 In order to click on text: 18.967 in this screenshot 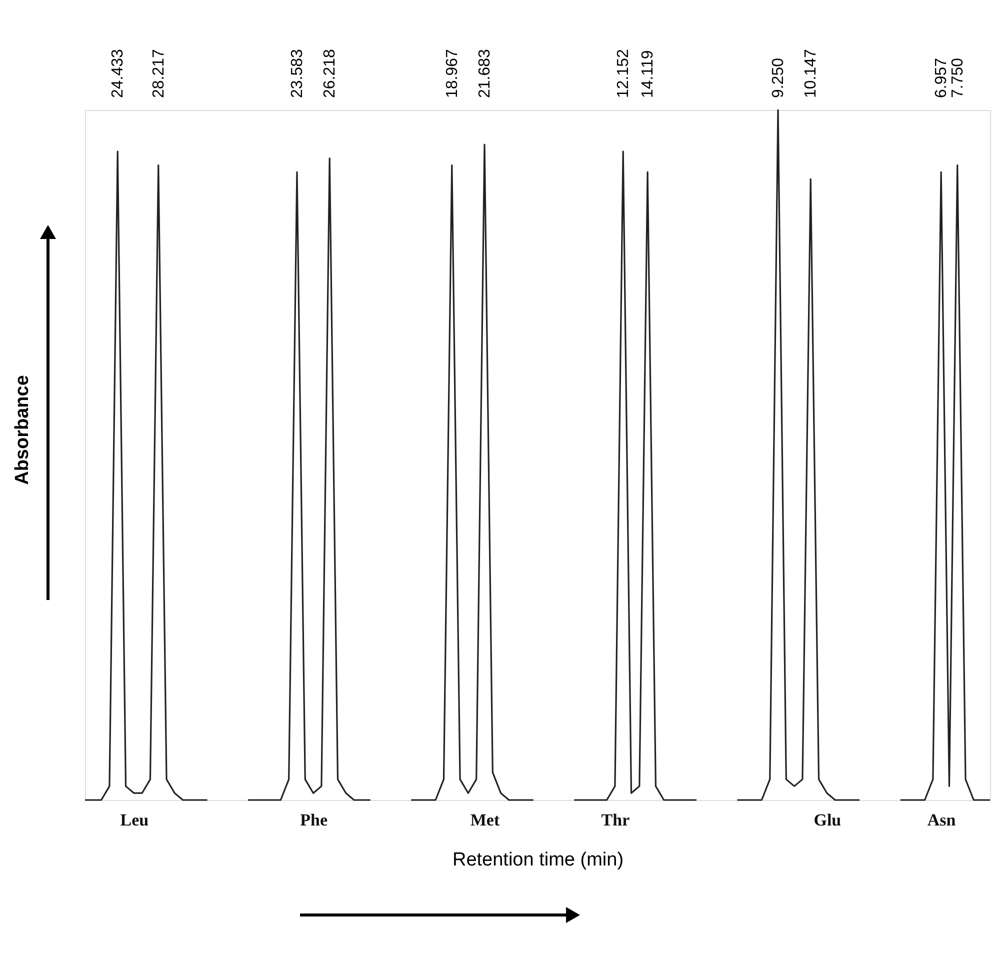, I will do `click(452, 73)`.